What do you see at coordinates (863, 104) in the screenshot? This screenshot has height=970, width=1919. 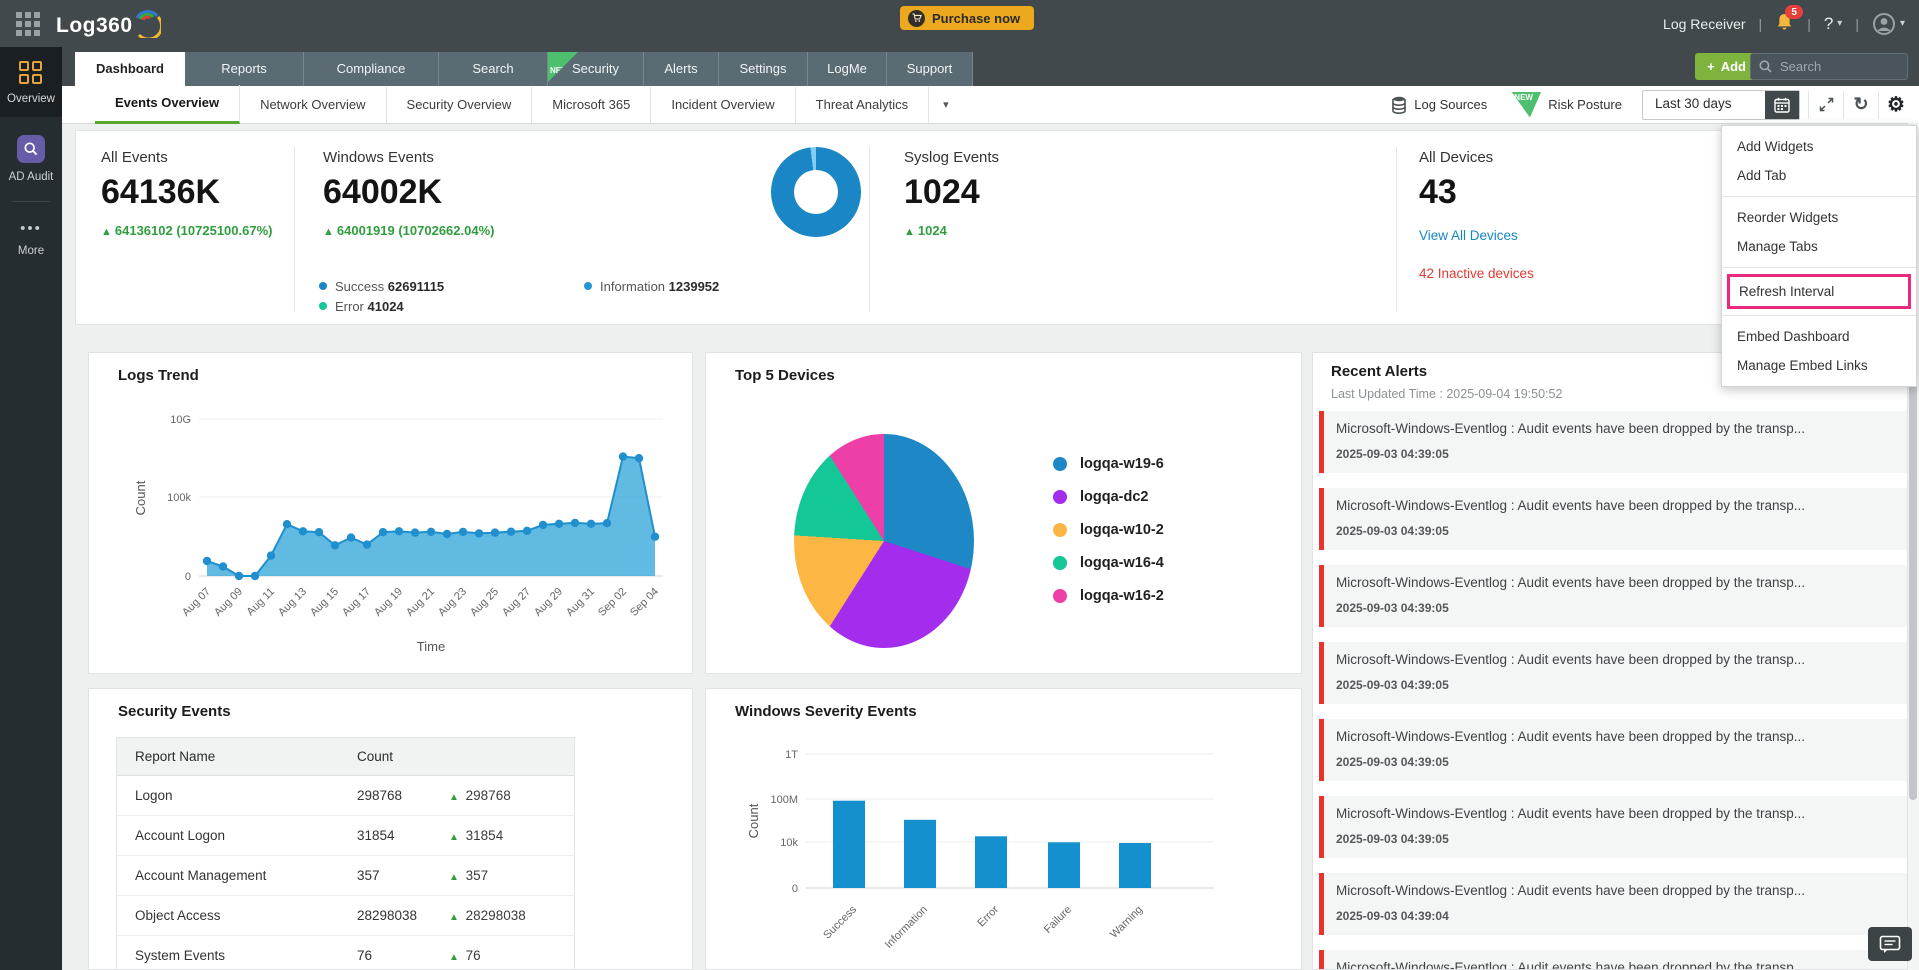 I see `subtab-threat-analytics: Threat Analytics` at bounding box center [863, 104].